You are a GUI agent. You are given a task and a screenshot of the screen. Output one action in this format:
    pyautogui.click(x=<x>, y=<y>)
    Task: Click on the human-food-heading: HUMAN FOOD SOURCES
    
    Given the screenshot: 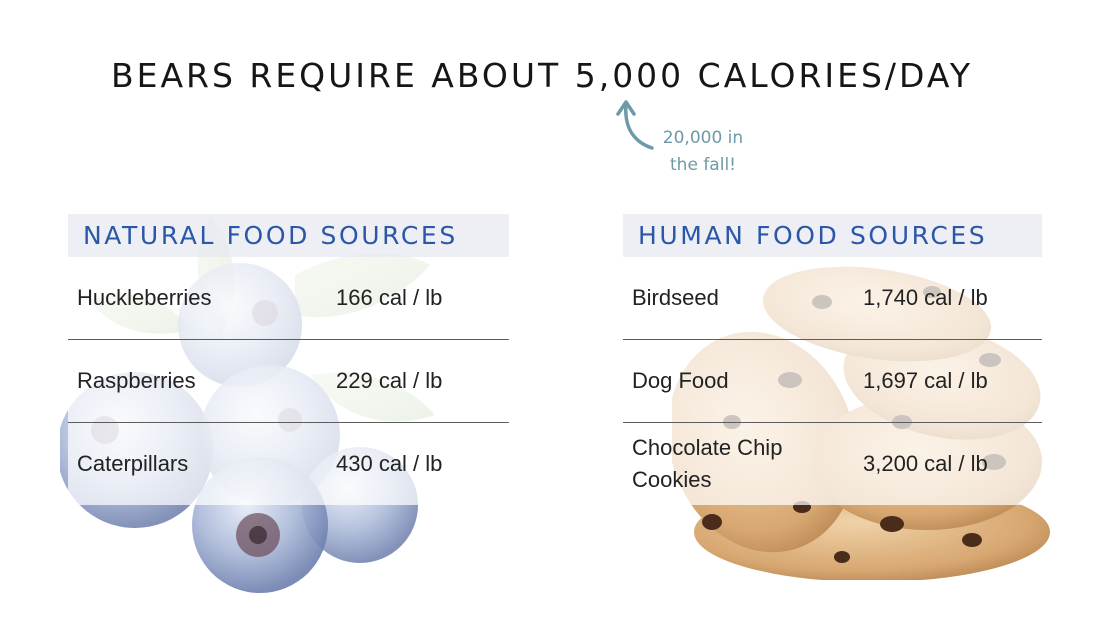 What is the action you would take?
    pyautogui.click(x=832, y=235)
    